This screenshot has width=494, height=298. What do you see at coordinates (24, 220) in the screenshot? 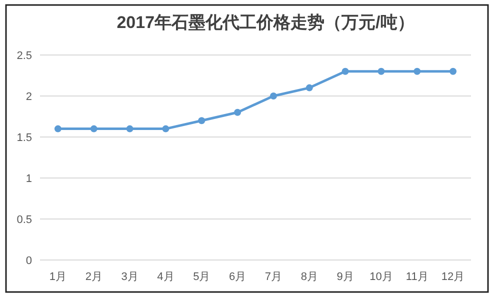
I see `y-tick-label: 0.5` at bounding box center [24, 220].